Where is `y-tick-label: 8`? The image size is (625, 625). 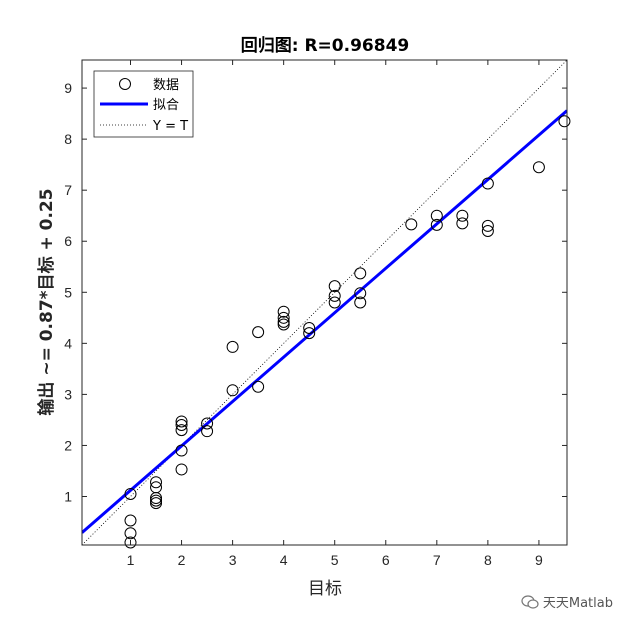
y-tick-label: 8 is located at coordinates (68, 139).